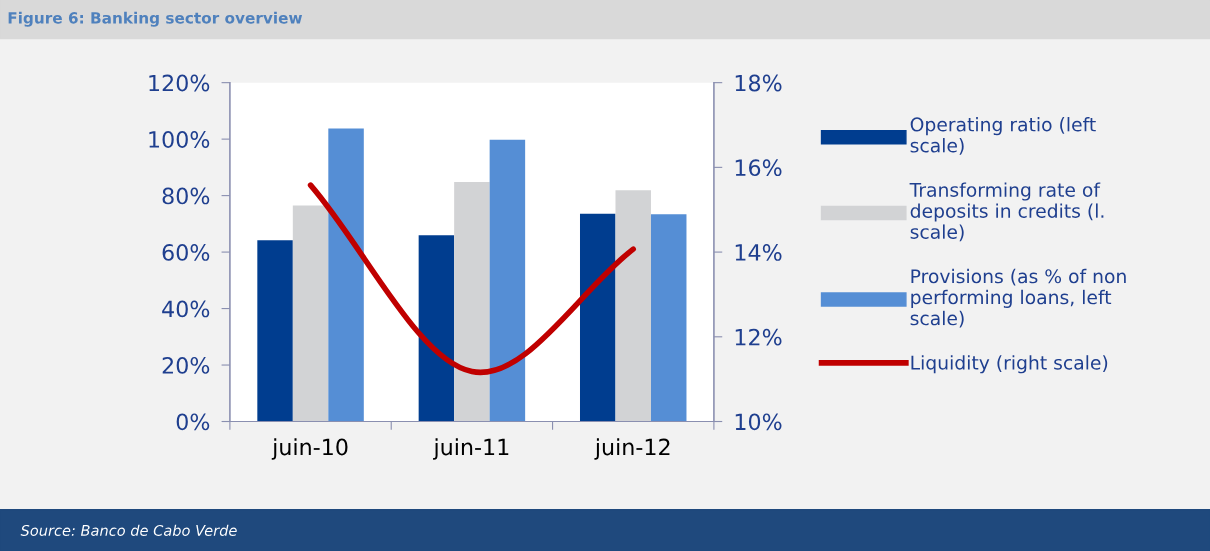 This screenshot has height=551, width=1210. Describe the element at coordinates (758, 168) in the screenshot. I see `y2-tick-label: 16%` at that location.